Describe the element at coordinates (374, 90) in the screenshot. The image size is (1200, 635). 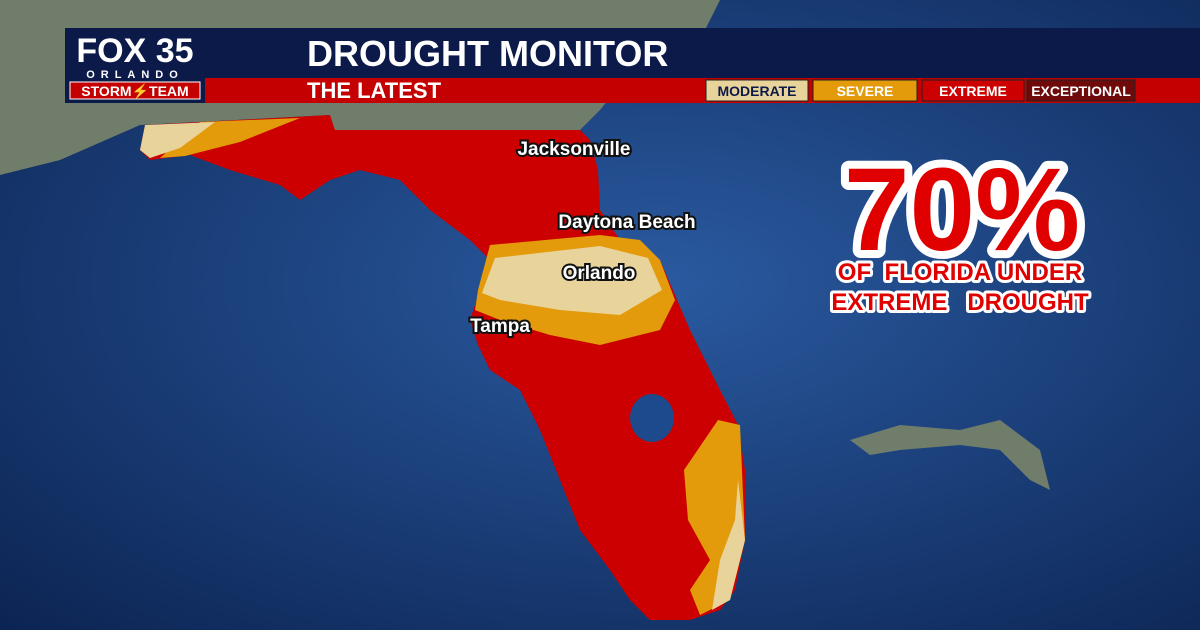
I see `subtitle: THE LATEST` at that location.